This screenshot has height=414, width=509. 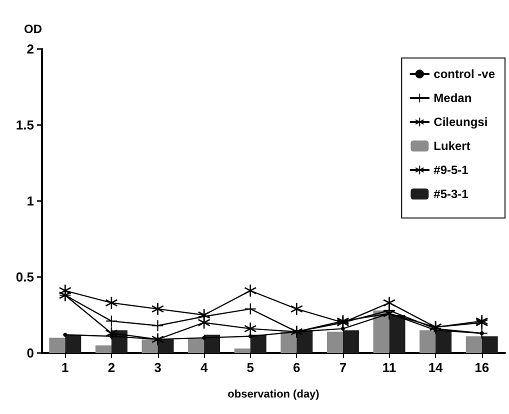 What do you see at coordinates (158, 367) in the screenshot?
I see `x-tick-label: 3` at bounding box center [158, 367].